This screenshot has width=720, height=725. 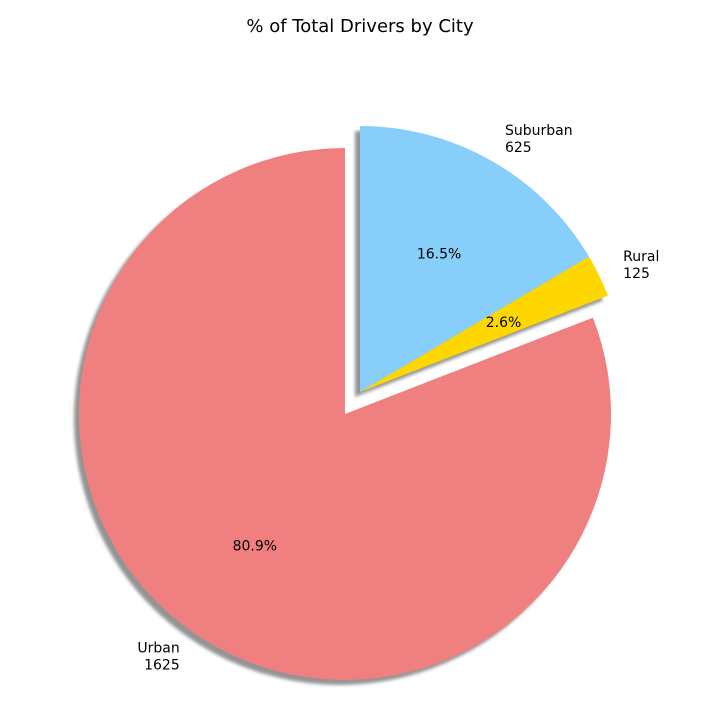 What do you see at coordinates (162, 665) in the screenshot?
I see `category-value-urban: 1625` at bounding box center [162, 665].